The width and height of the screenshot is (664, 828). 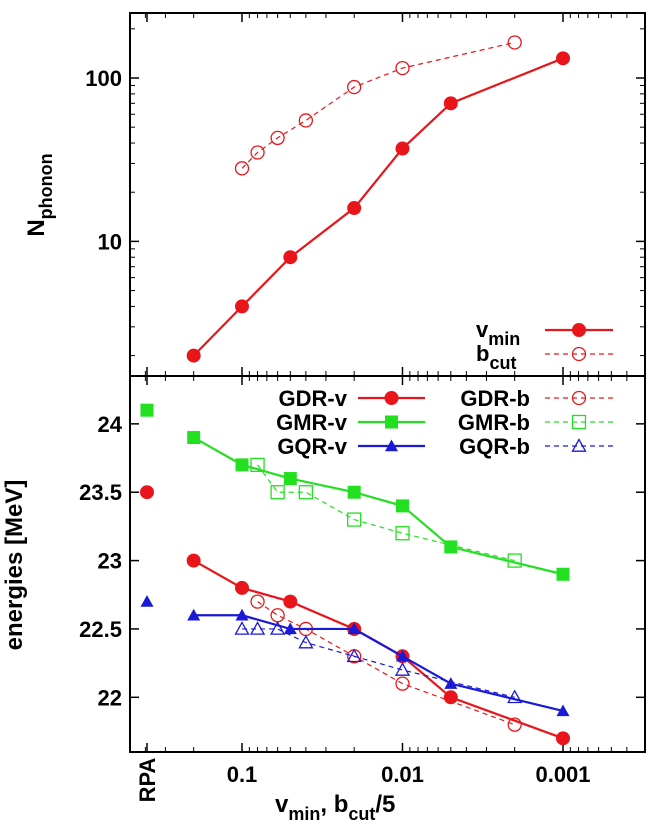 What do you see at coordinates (494, 422) in the screenshot?
I see `bottom-legend-label: GMR-b` at bounding box center [494, 422].